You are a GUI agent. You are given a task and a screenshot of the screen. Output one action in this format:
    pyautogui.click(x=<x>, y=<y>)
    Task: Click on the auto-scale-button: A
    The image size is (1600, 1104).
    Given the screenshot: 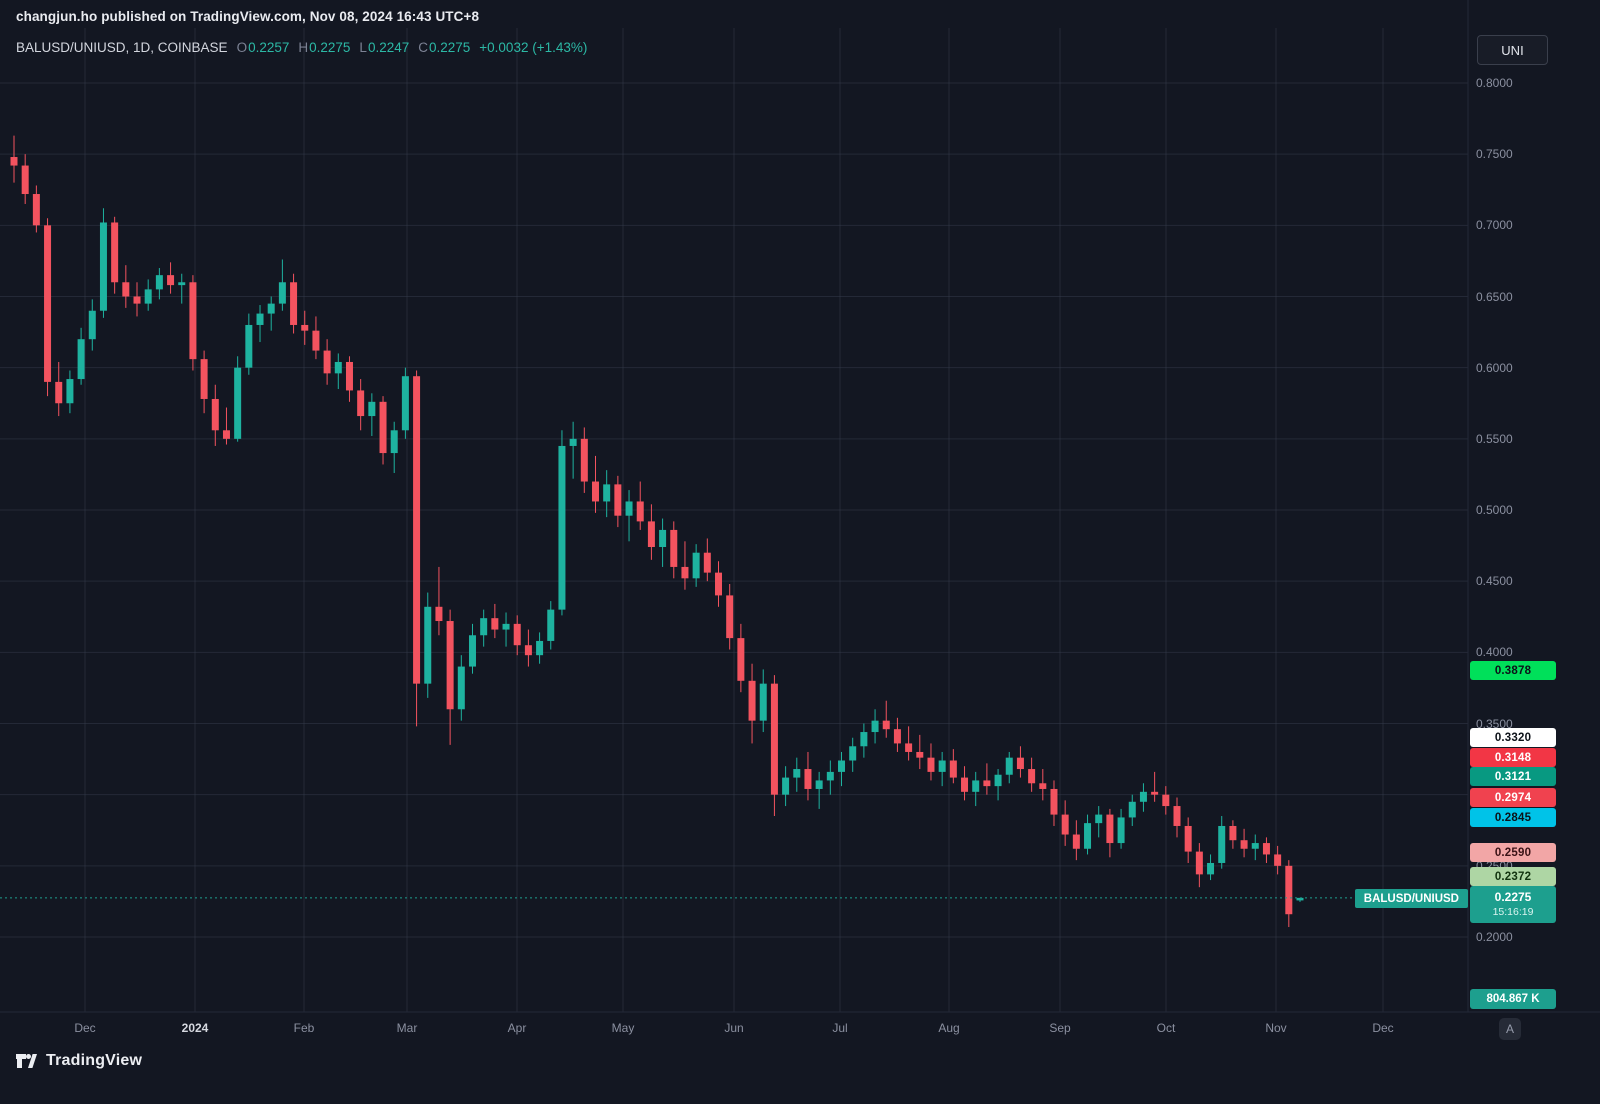 What is the action you would take?
    pyautogui.click(x=1510, y=1029)
    